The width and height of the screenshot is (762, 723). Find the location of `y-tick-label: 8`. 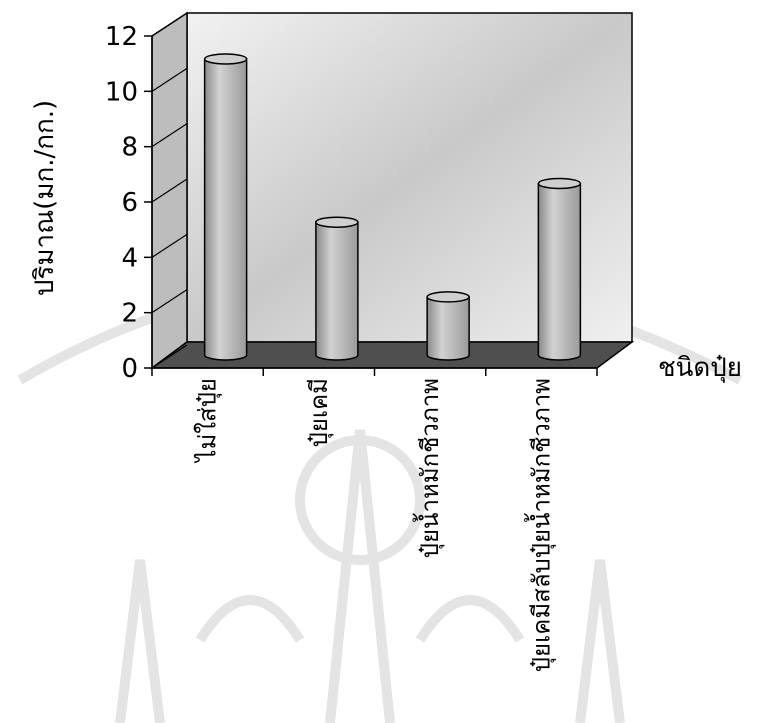

y-tick-label: 8 is located at coordinates (129, 148).